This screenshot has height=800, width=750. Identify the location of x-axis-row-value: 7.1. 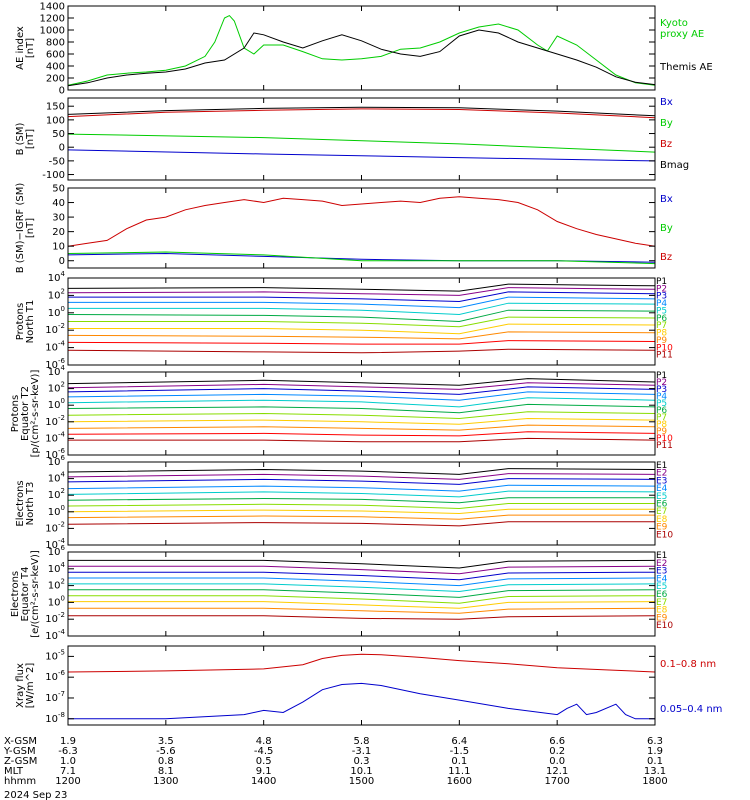
(68, 771).